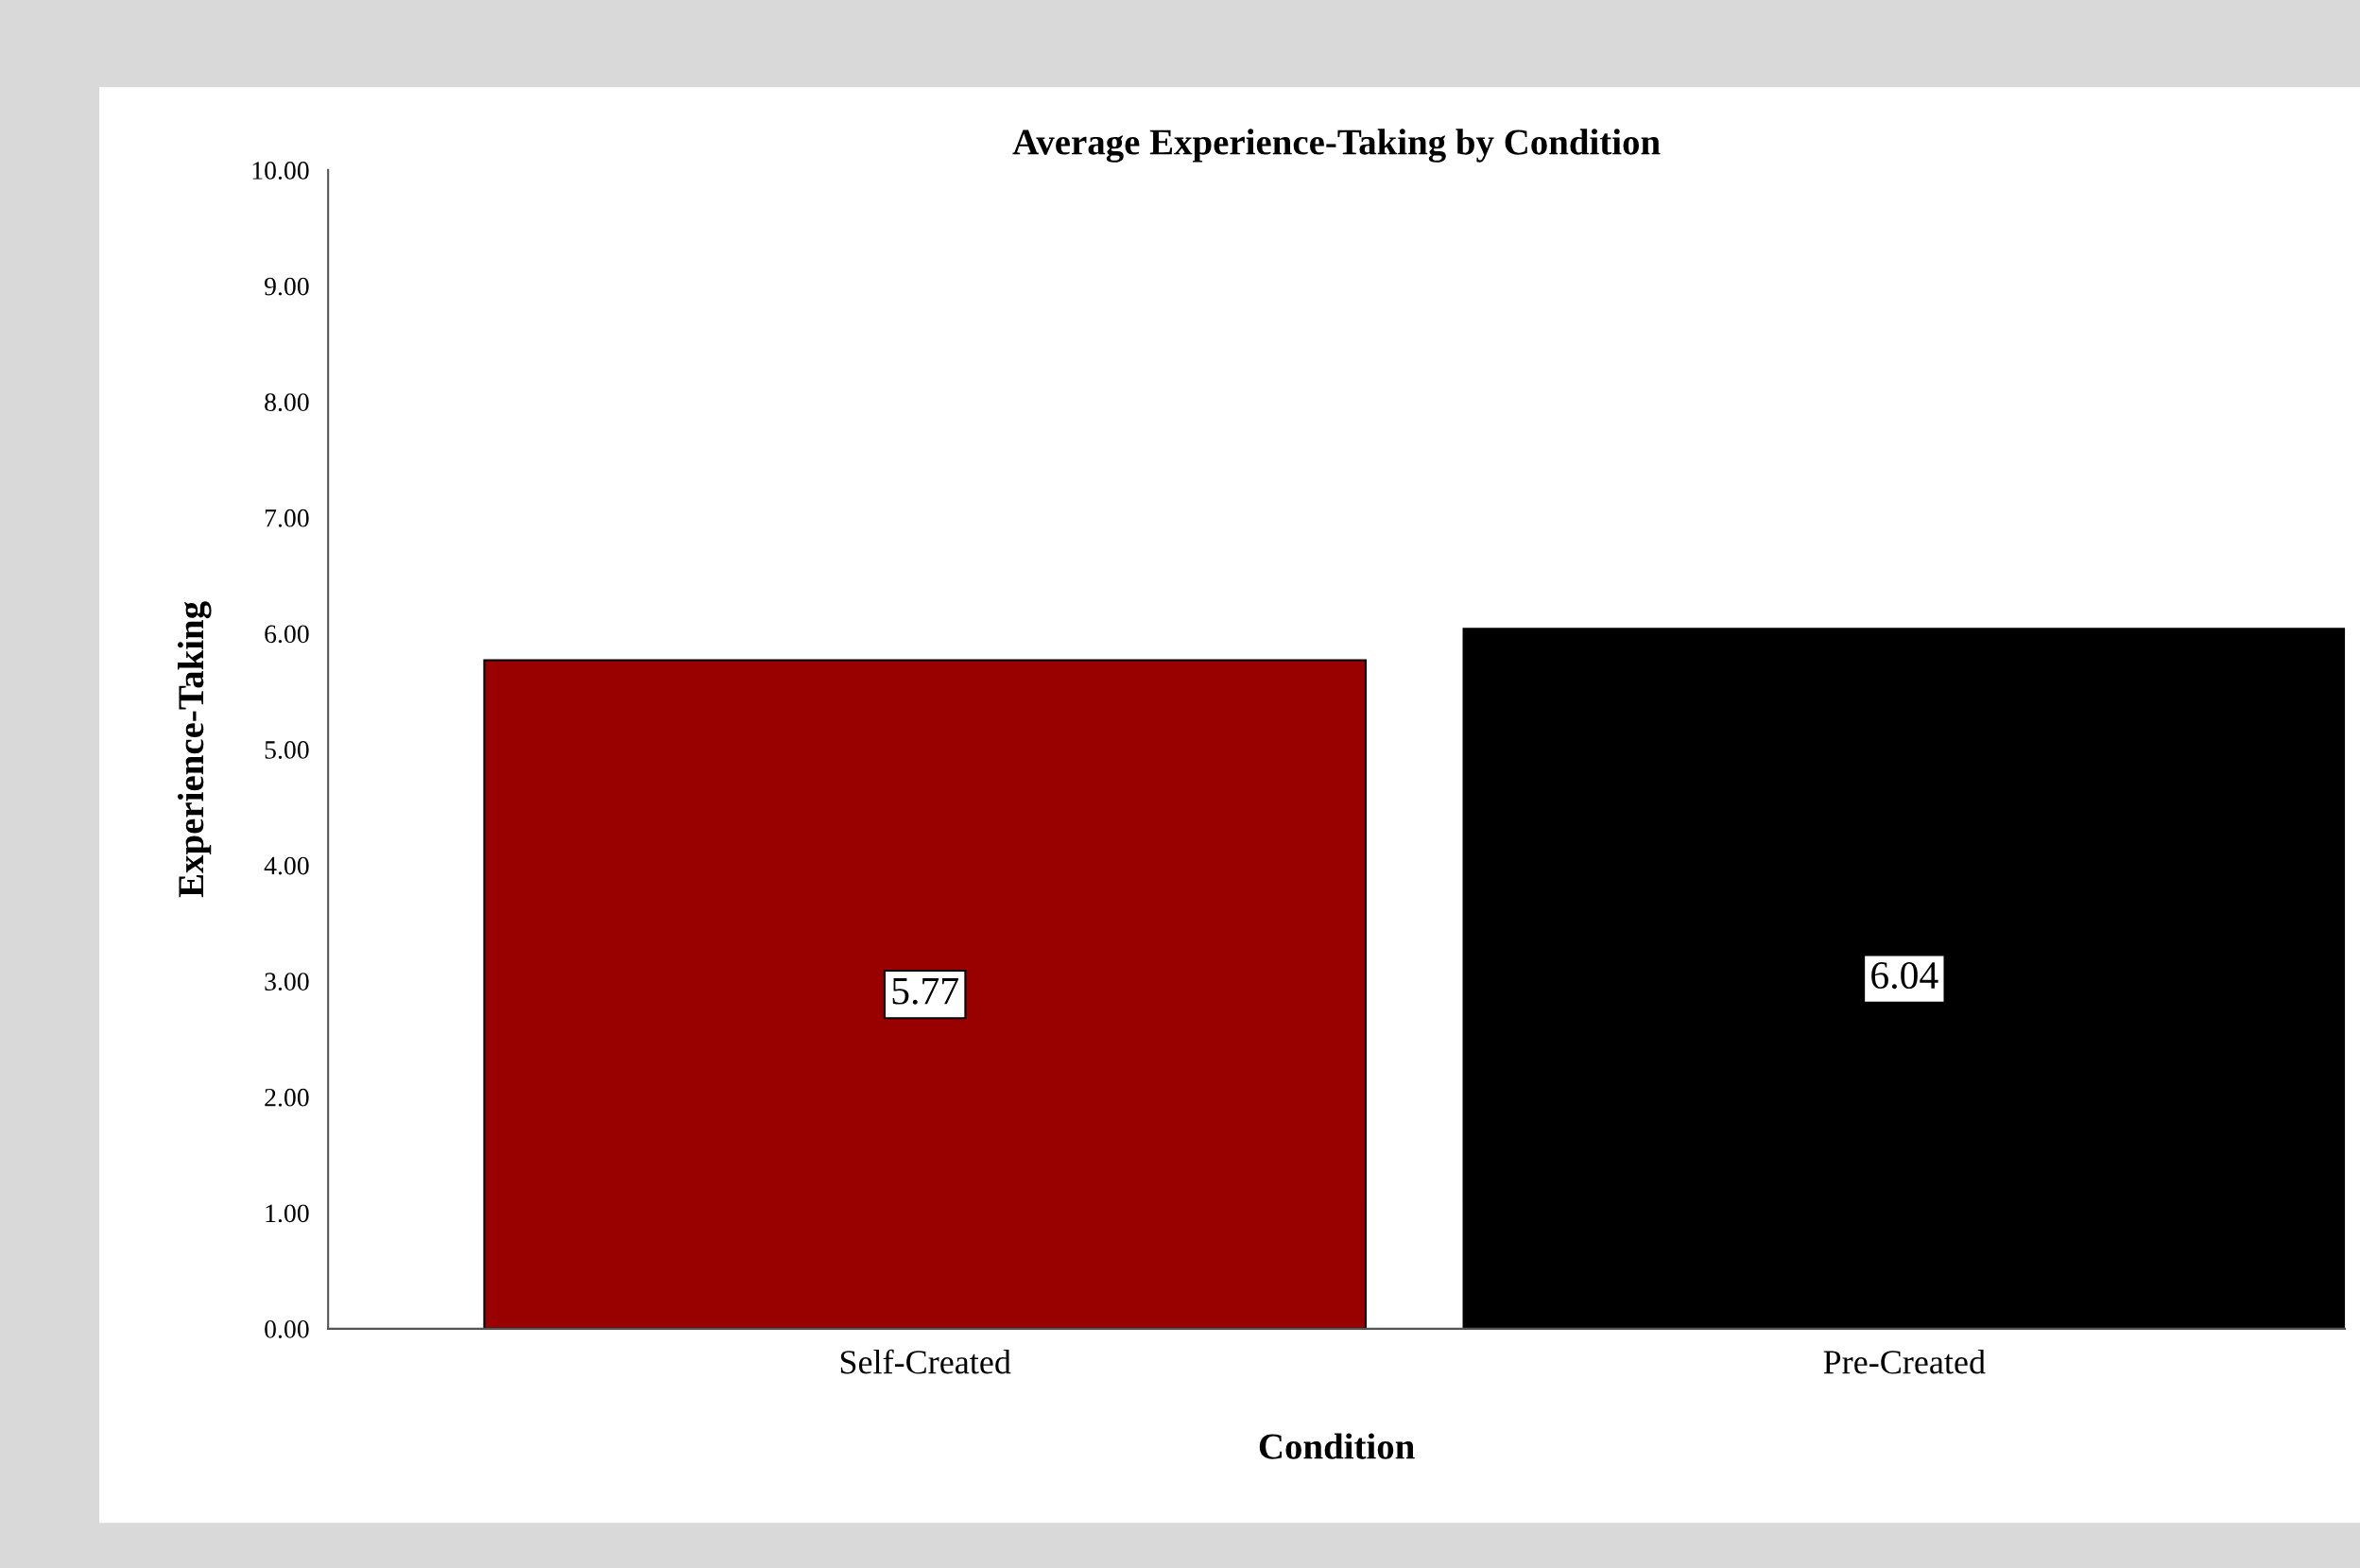  I want to click on data-label: 6.04, so click(1904, 975).